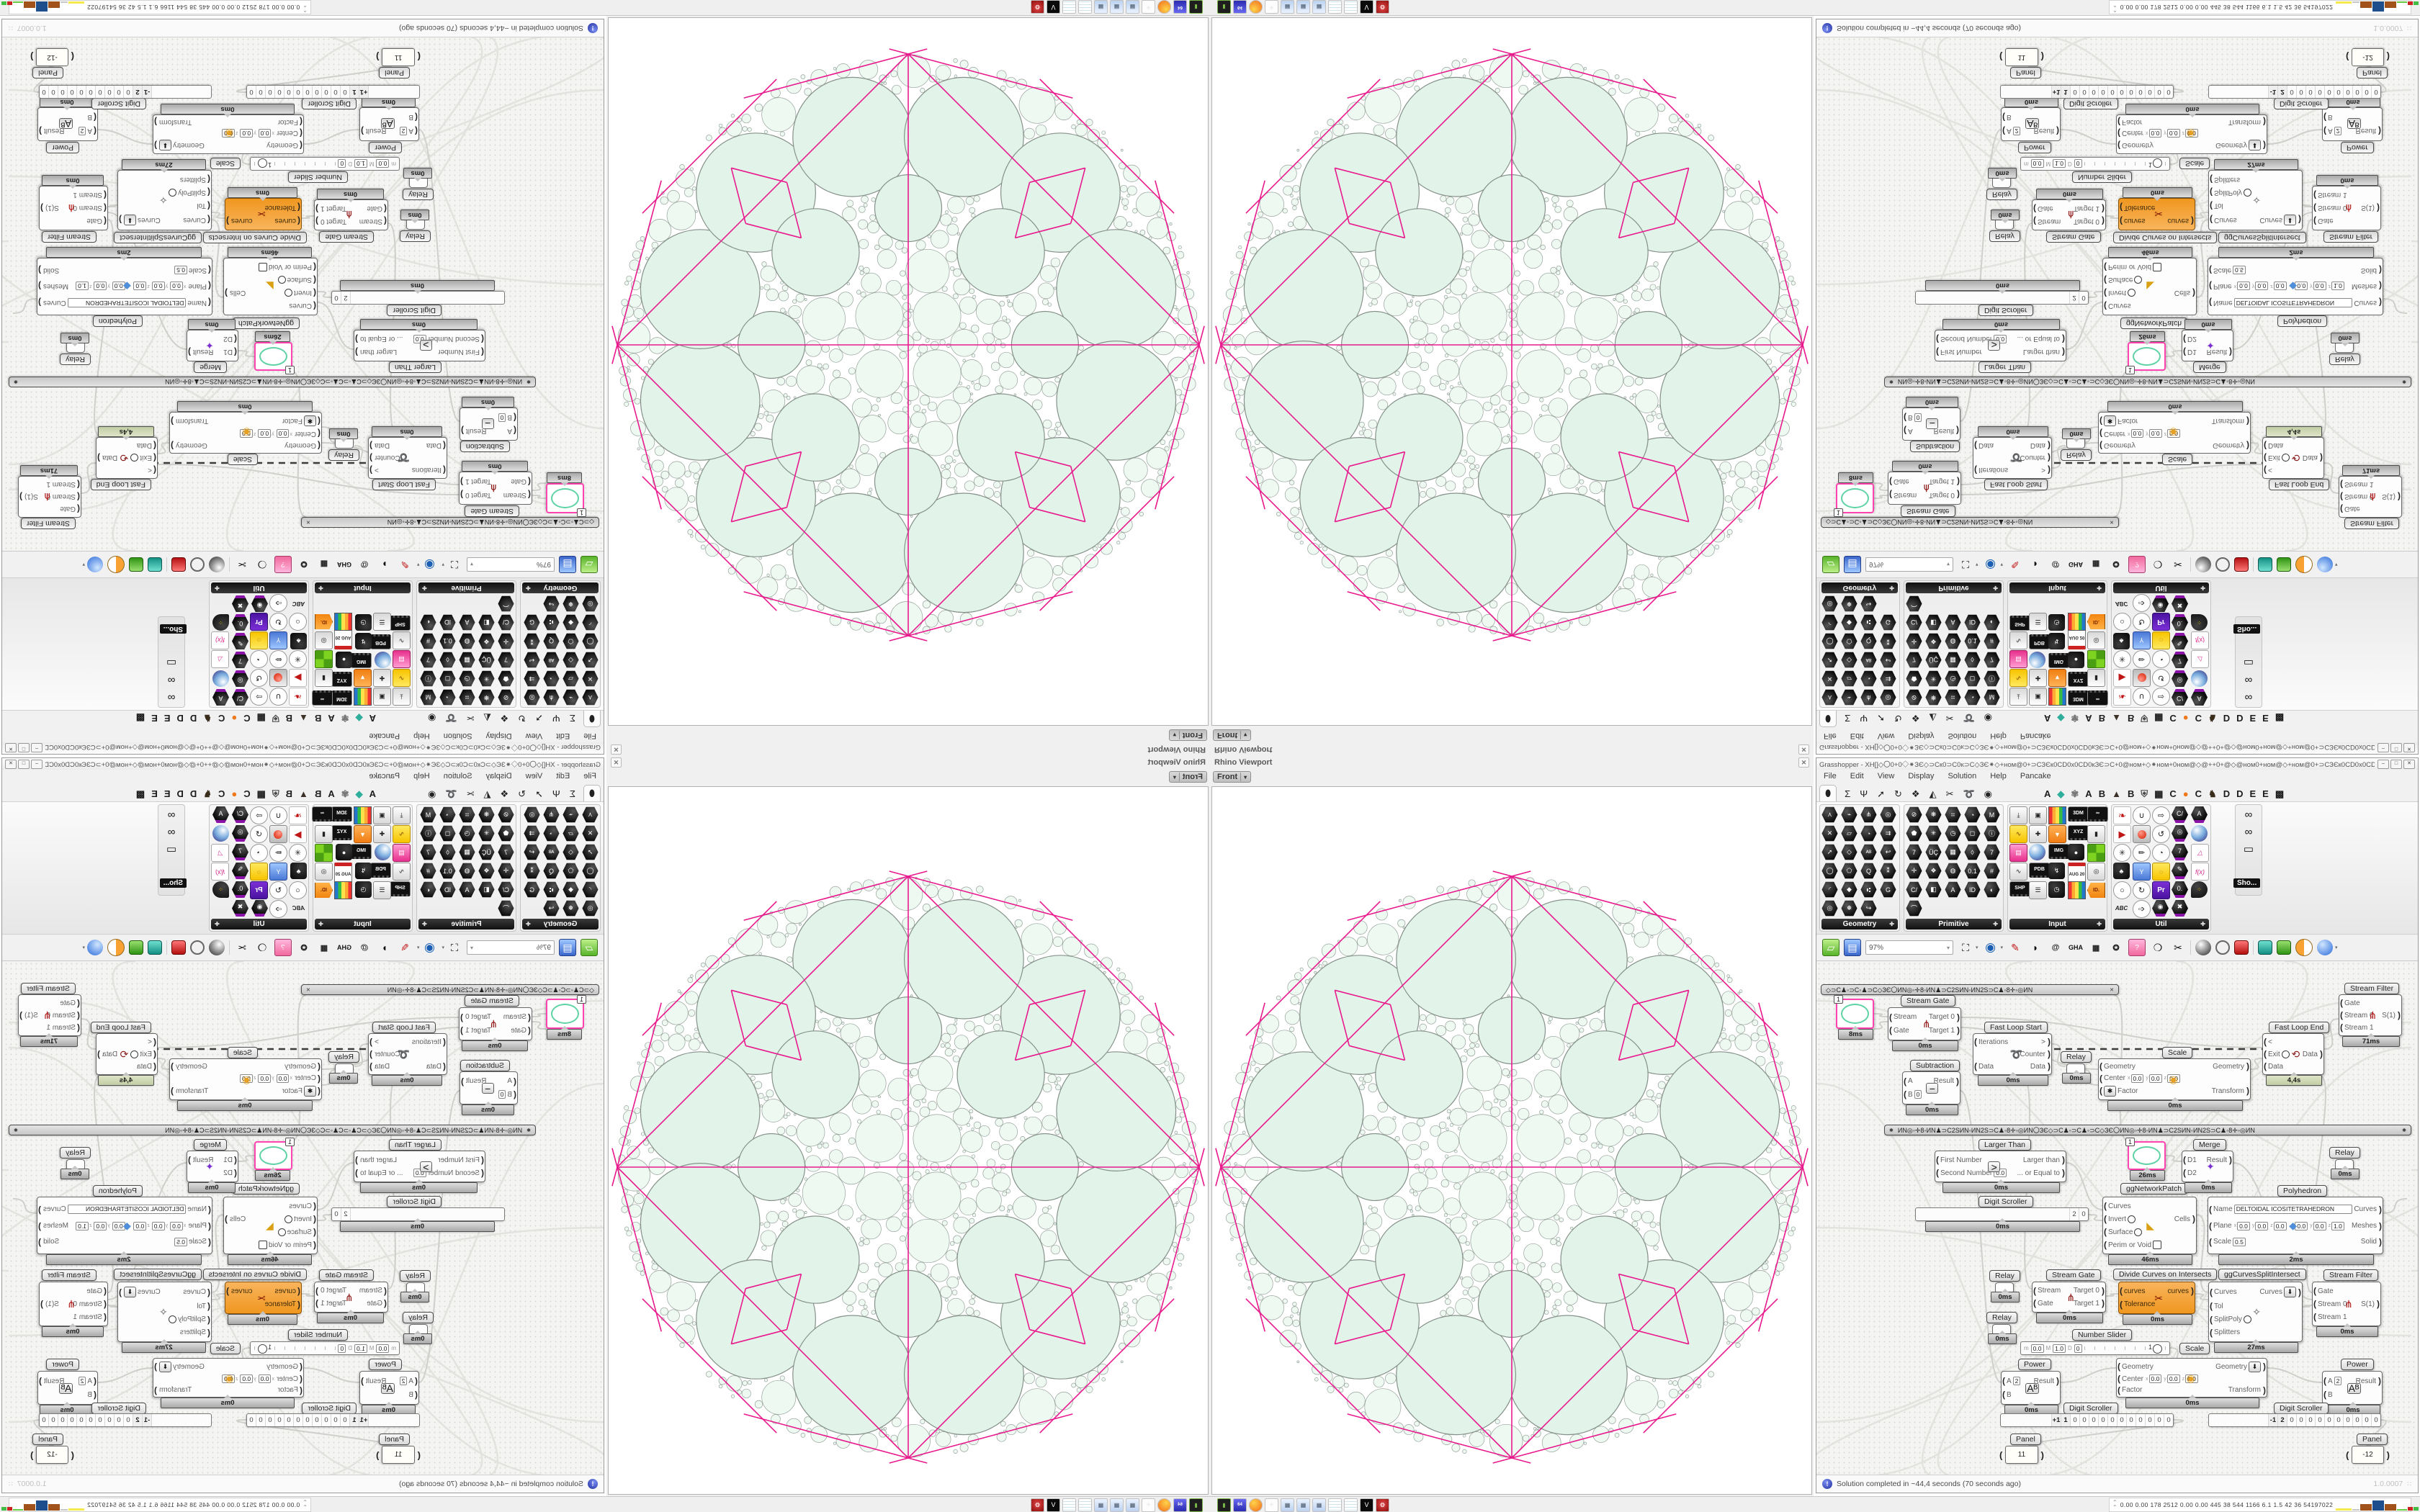 Image resolution: width=2420 pixels, height=1512 pixels. I want to click on menu-item-file: File, so click(1830, 736).